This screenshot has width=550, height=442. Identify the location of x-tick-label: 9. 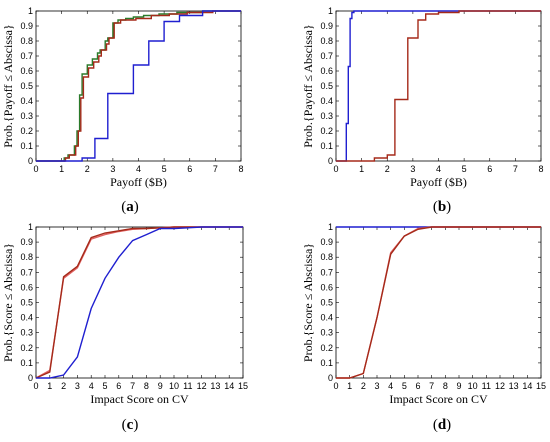
(160, 386).